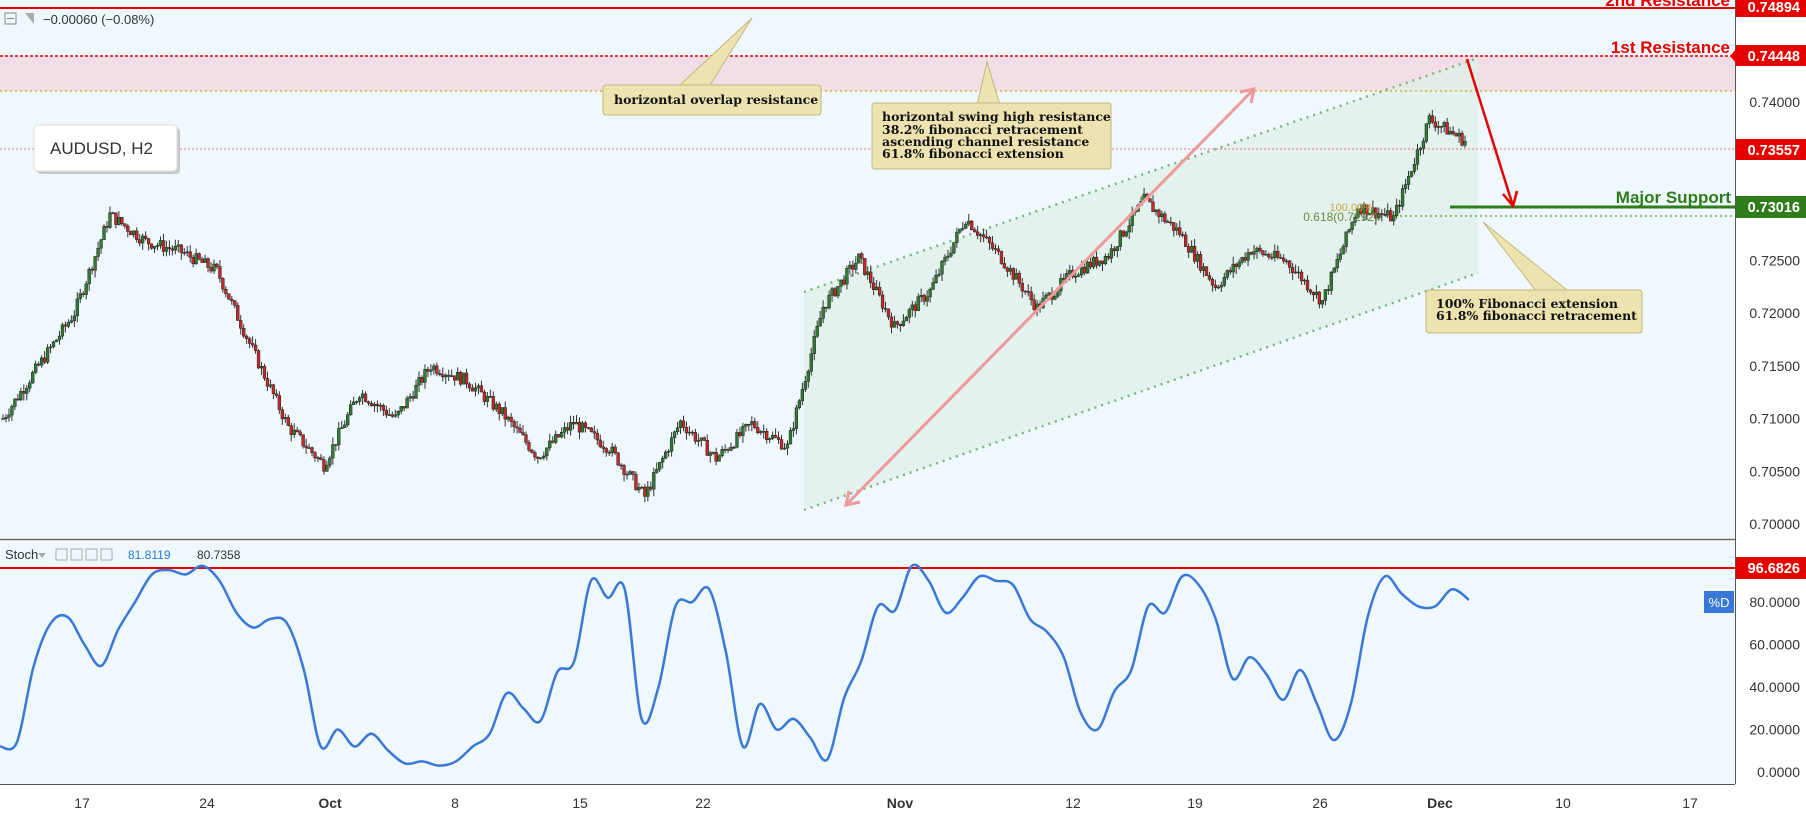 This screenshot has width=1806, height=819. What do you see at coordinates (1778, 772) in the screenshot?
I see `stoch-tick-label: 0.0000` at bounding box center [1778, 772].